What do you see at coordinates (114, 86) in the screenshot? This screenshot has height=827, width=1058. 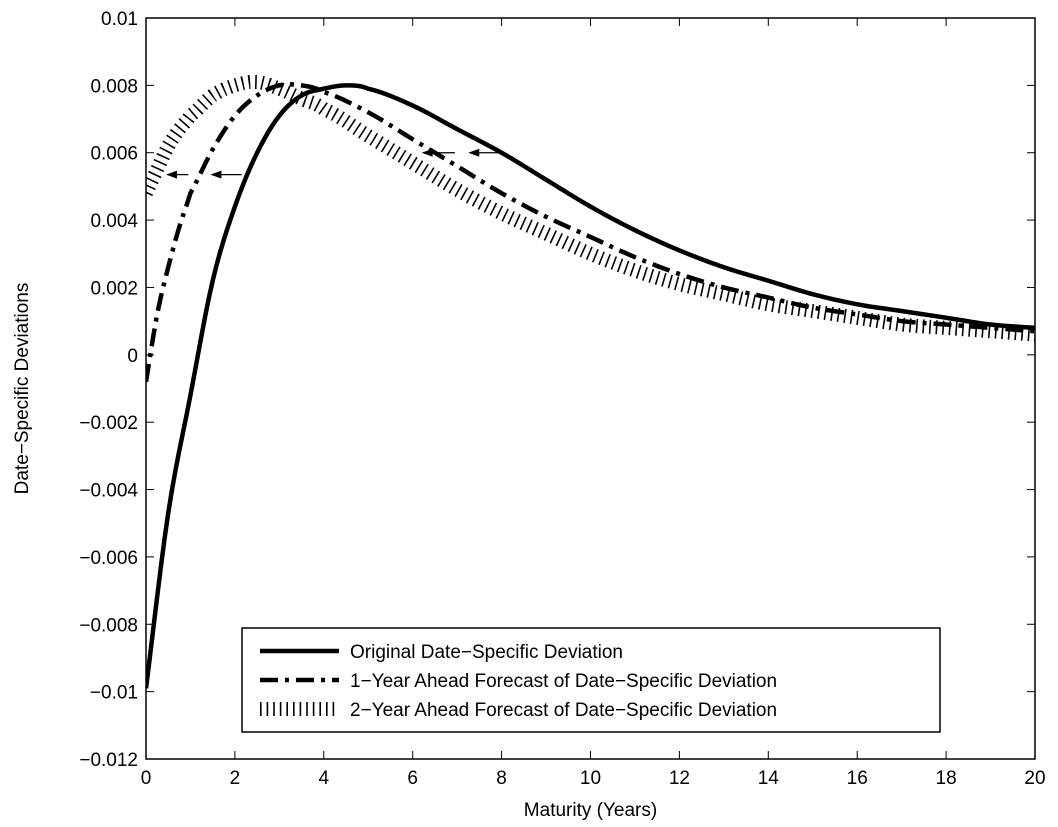 I see `y-tick-label: 0.008` at bounding box center [114, 86].